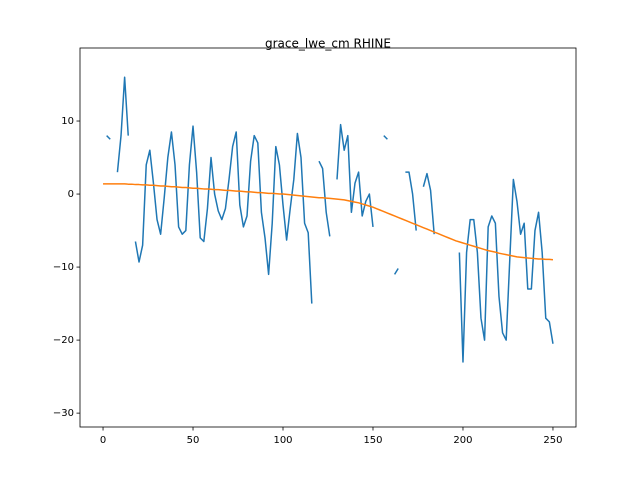 The width and height of the screenshot is (640, 480). Describe the element at coordinates (282, 440) in the screenshot. I see `x-tick-label: 100` at that location.